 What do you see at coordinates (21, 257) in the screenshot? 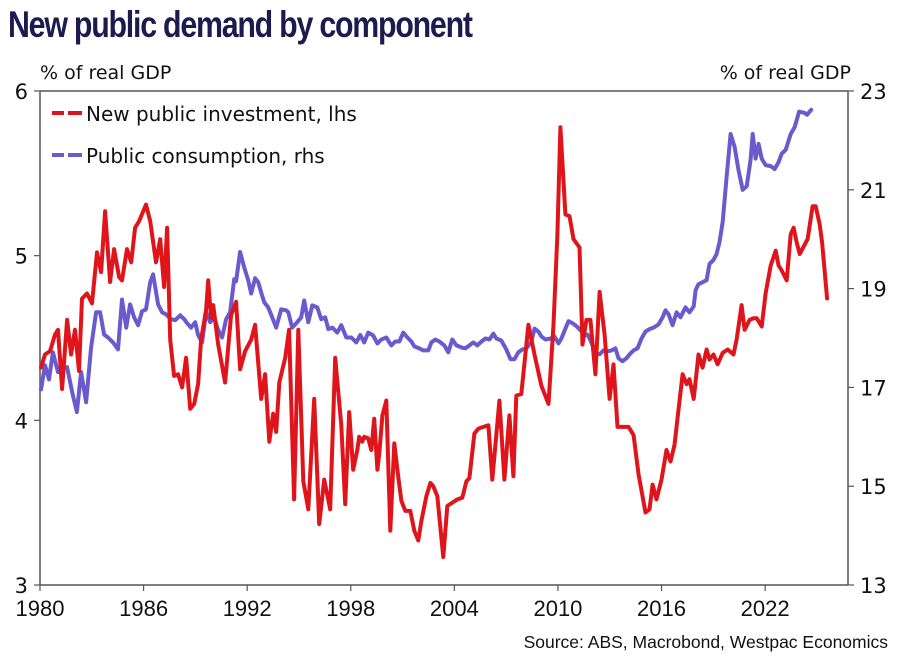
I see `left-tick-label: 5` at bounding box center [21, 257].